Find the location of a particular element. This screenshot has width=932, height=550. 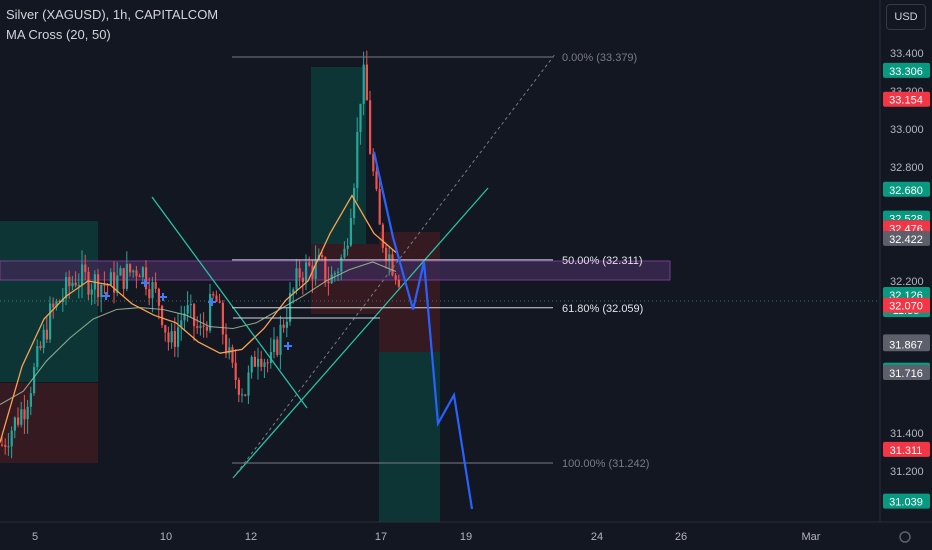

price-tag-label: 31.867 is located at coordinates (906, 345).